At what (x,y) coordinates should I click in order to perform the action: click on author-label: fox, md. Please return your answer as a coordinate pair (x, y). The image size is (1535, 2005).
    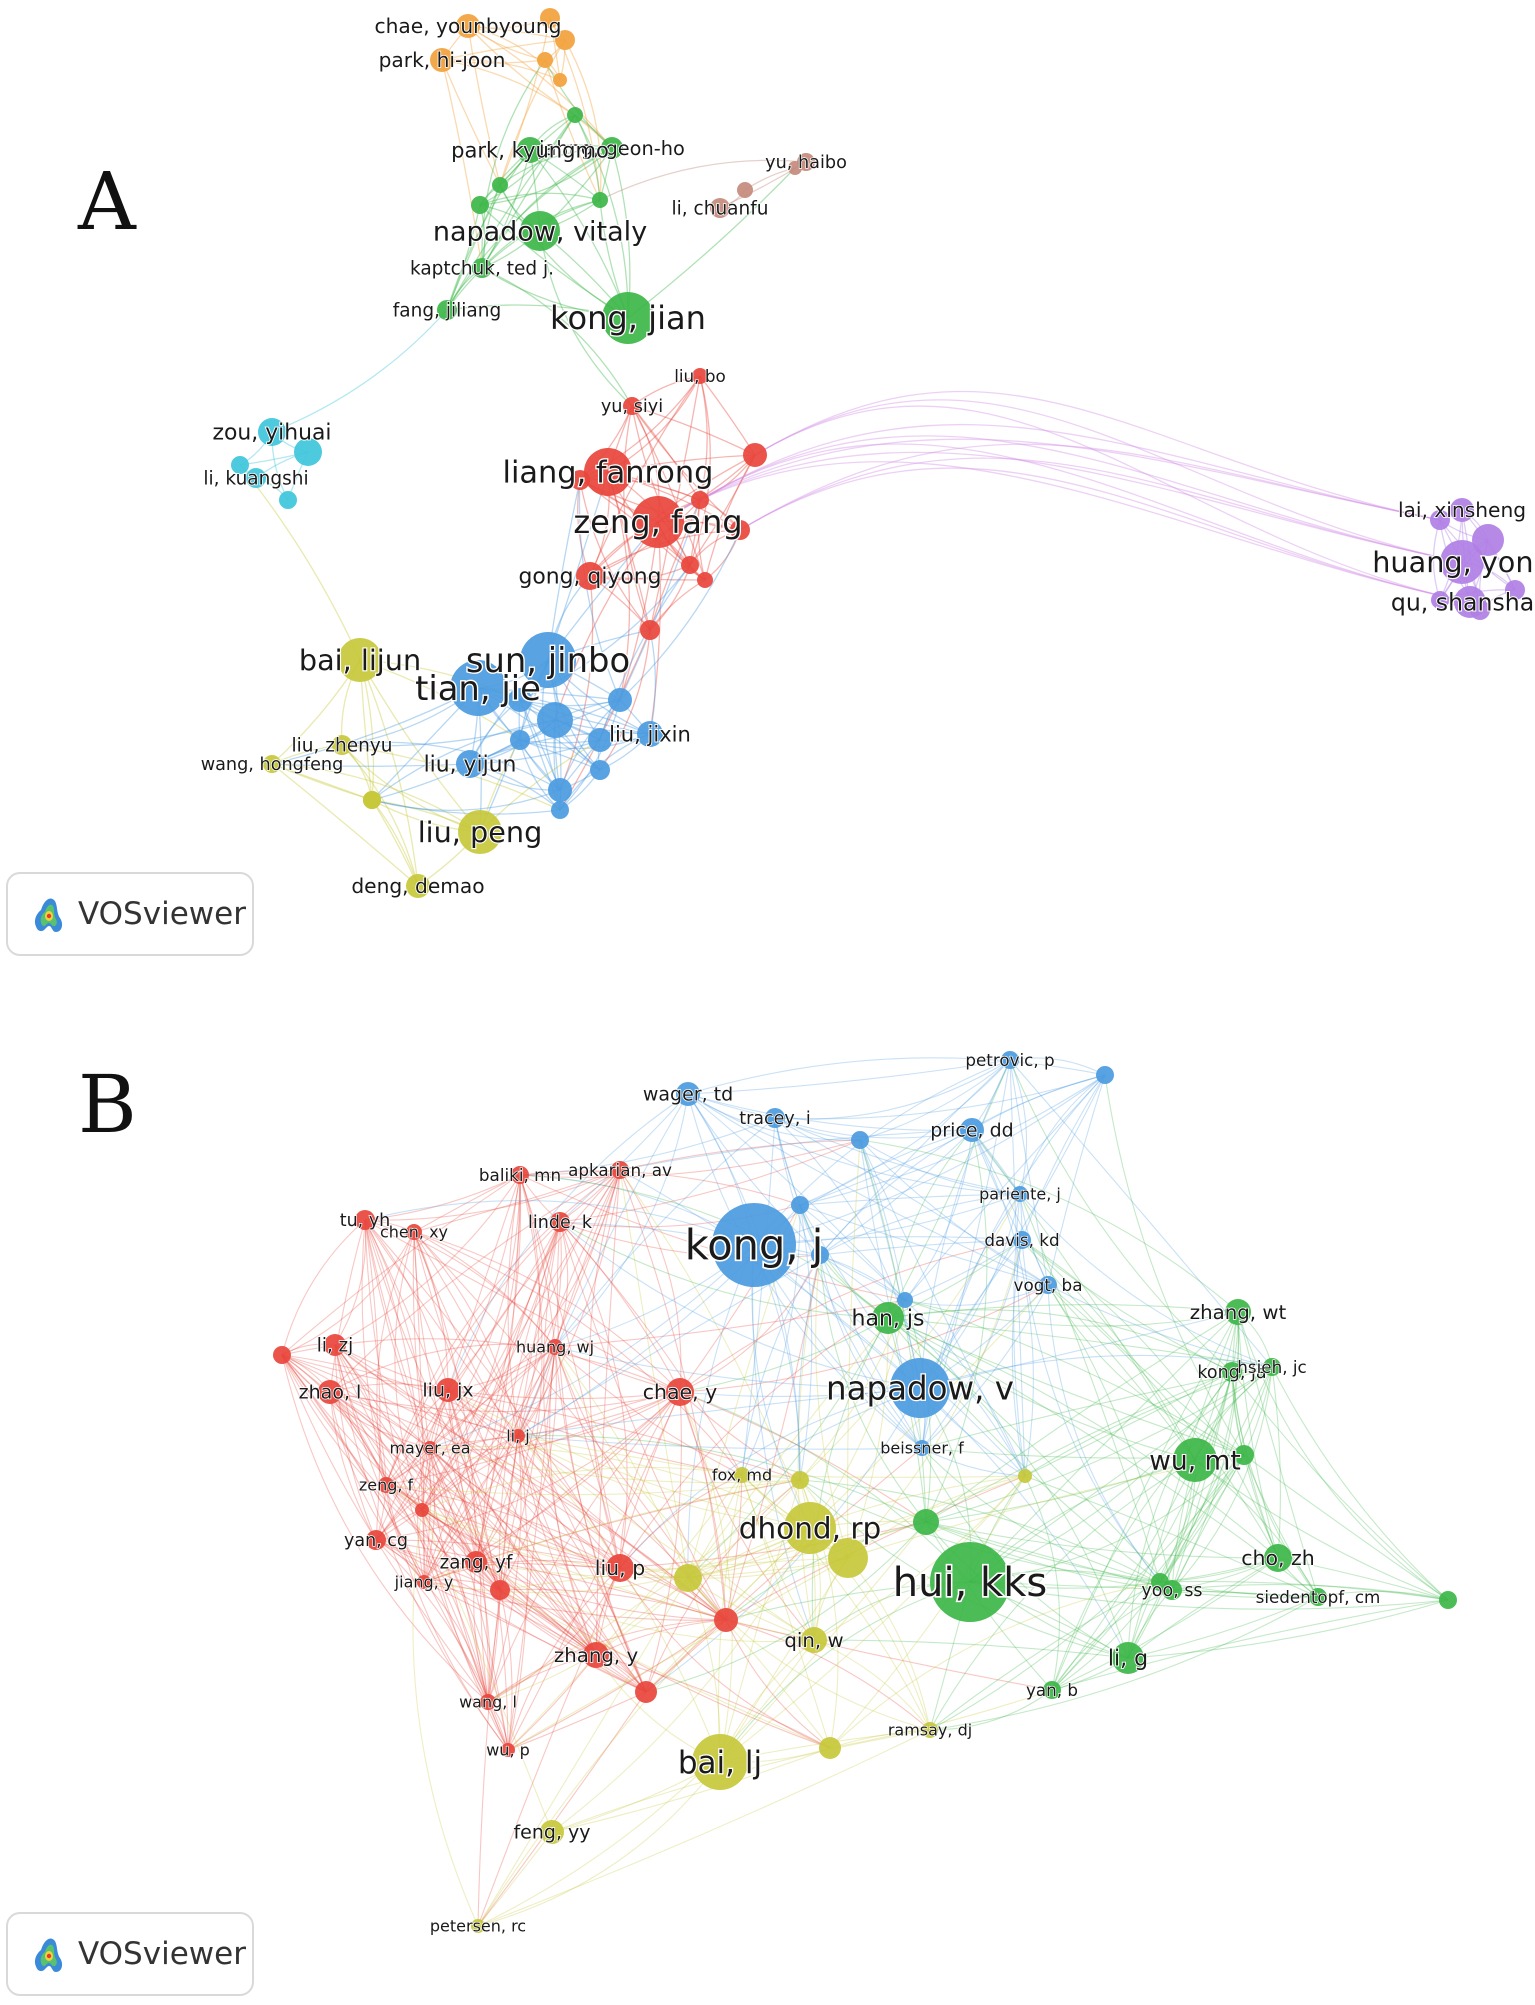
    Looking at the image, I should click on (742, 1475).